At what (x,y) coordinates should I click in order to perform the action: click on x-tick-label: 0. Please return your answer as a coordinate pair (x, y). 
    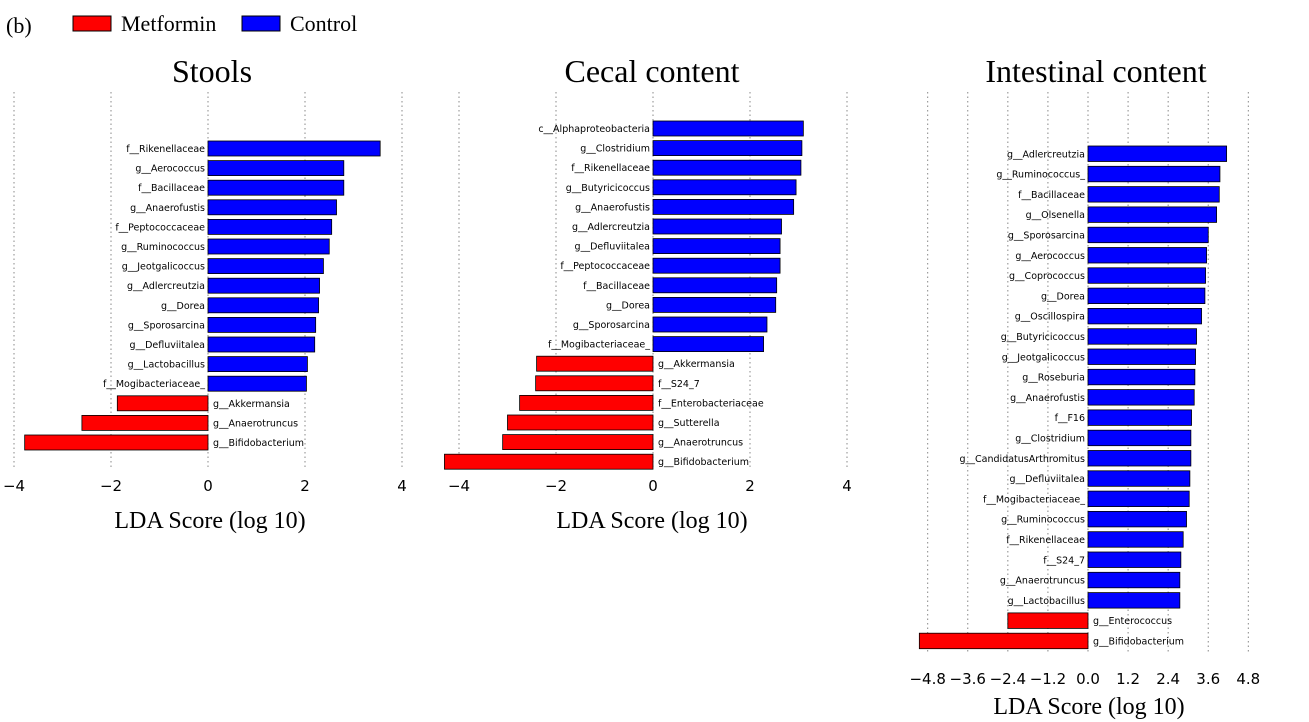
    Looking at the image, I should click on (208, 486).